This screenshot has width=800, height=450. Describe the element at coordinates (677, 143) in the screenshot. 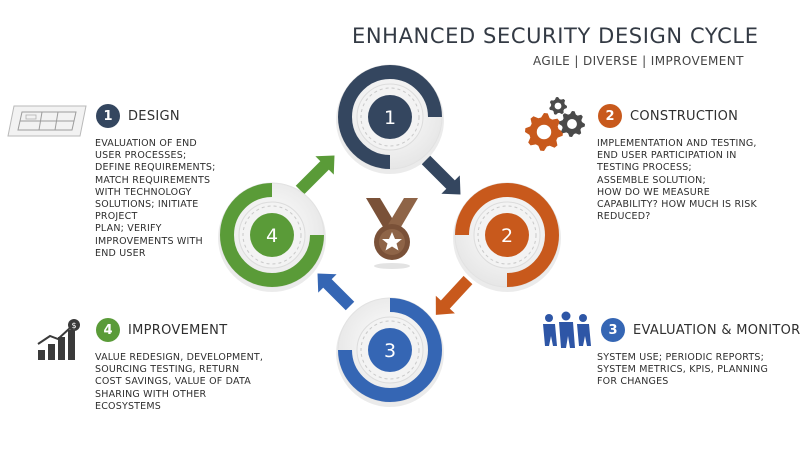

I see `construction-description-line: IMPLEMENTATION AND TESTING,` at that location.